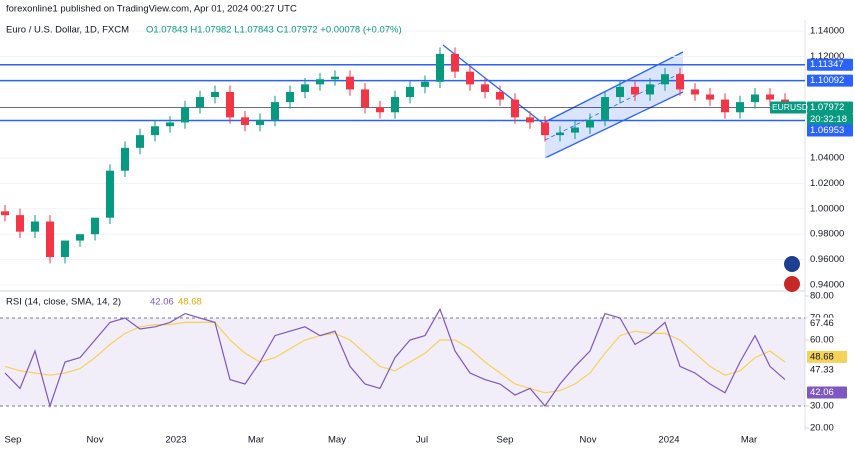  What do you see at coordinates (827, 31) in the screenshot?
I see `price-tick-label: 1.14000` at bounding box center [827, 31].